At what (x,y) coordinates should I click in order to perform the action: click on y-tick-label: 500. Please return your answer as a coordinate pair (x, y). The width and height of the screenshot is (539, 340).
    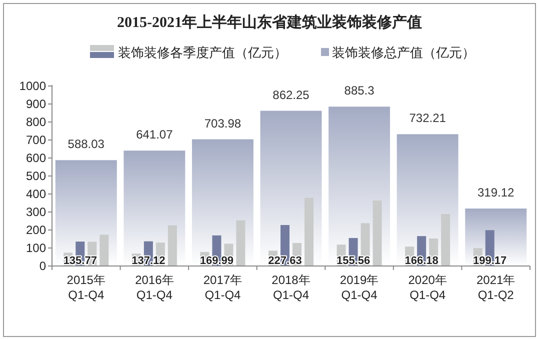
    Looking at the image, I should click on (36, 176).